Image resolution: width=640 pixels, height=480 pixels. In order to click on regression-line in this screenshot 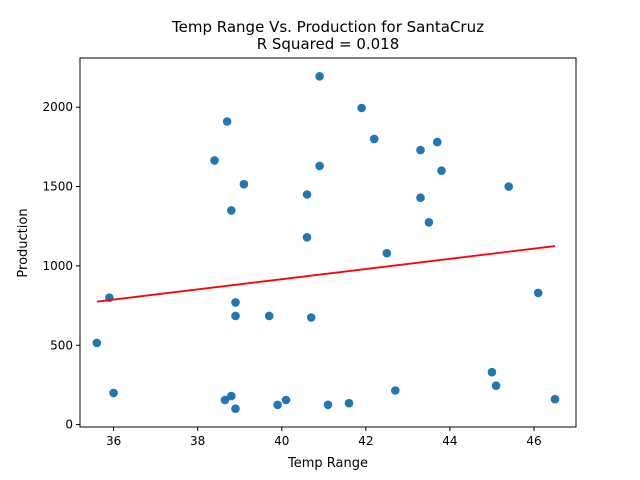, I will do `click(326, 274)`.